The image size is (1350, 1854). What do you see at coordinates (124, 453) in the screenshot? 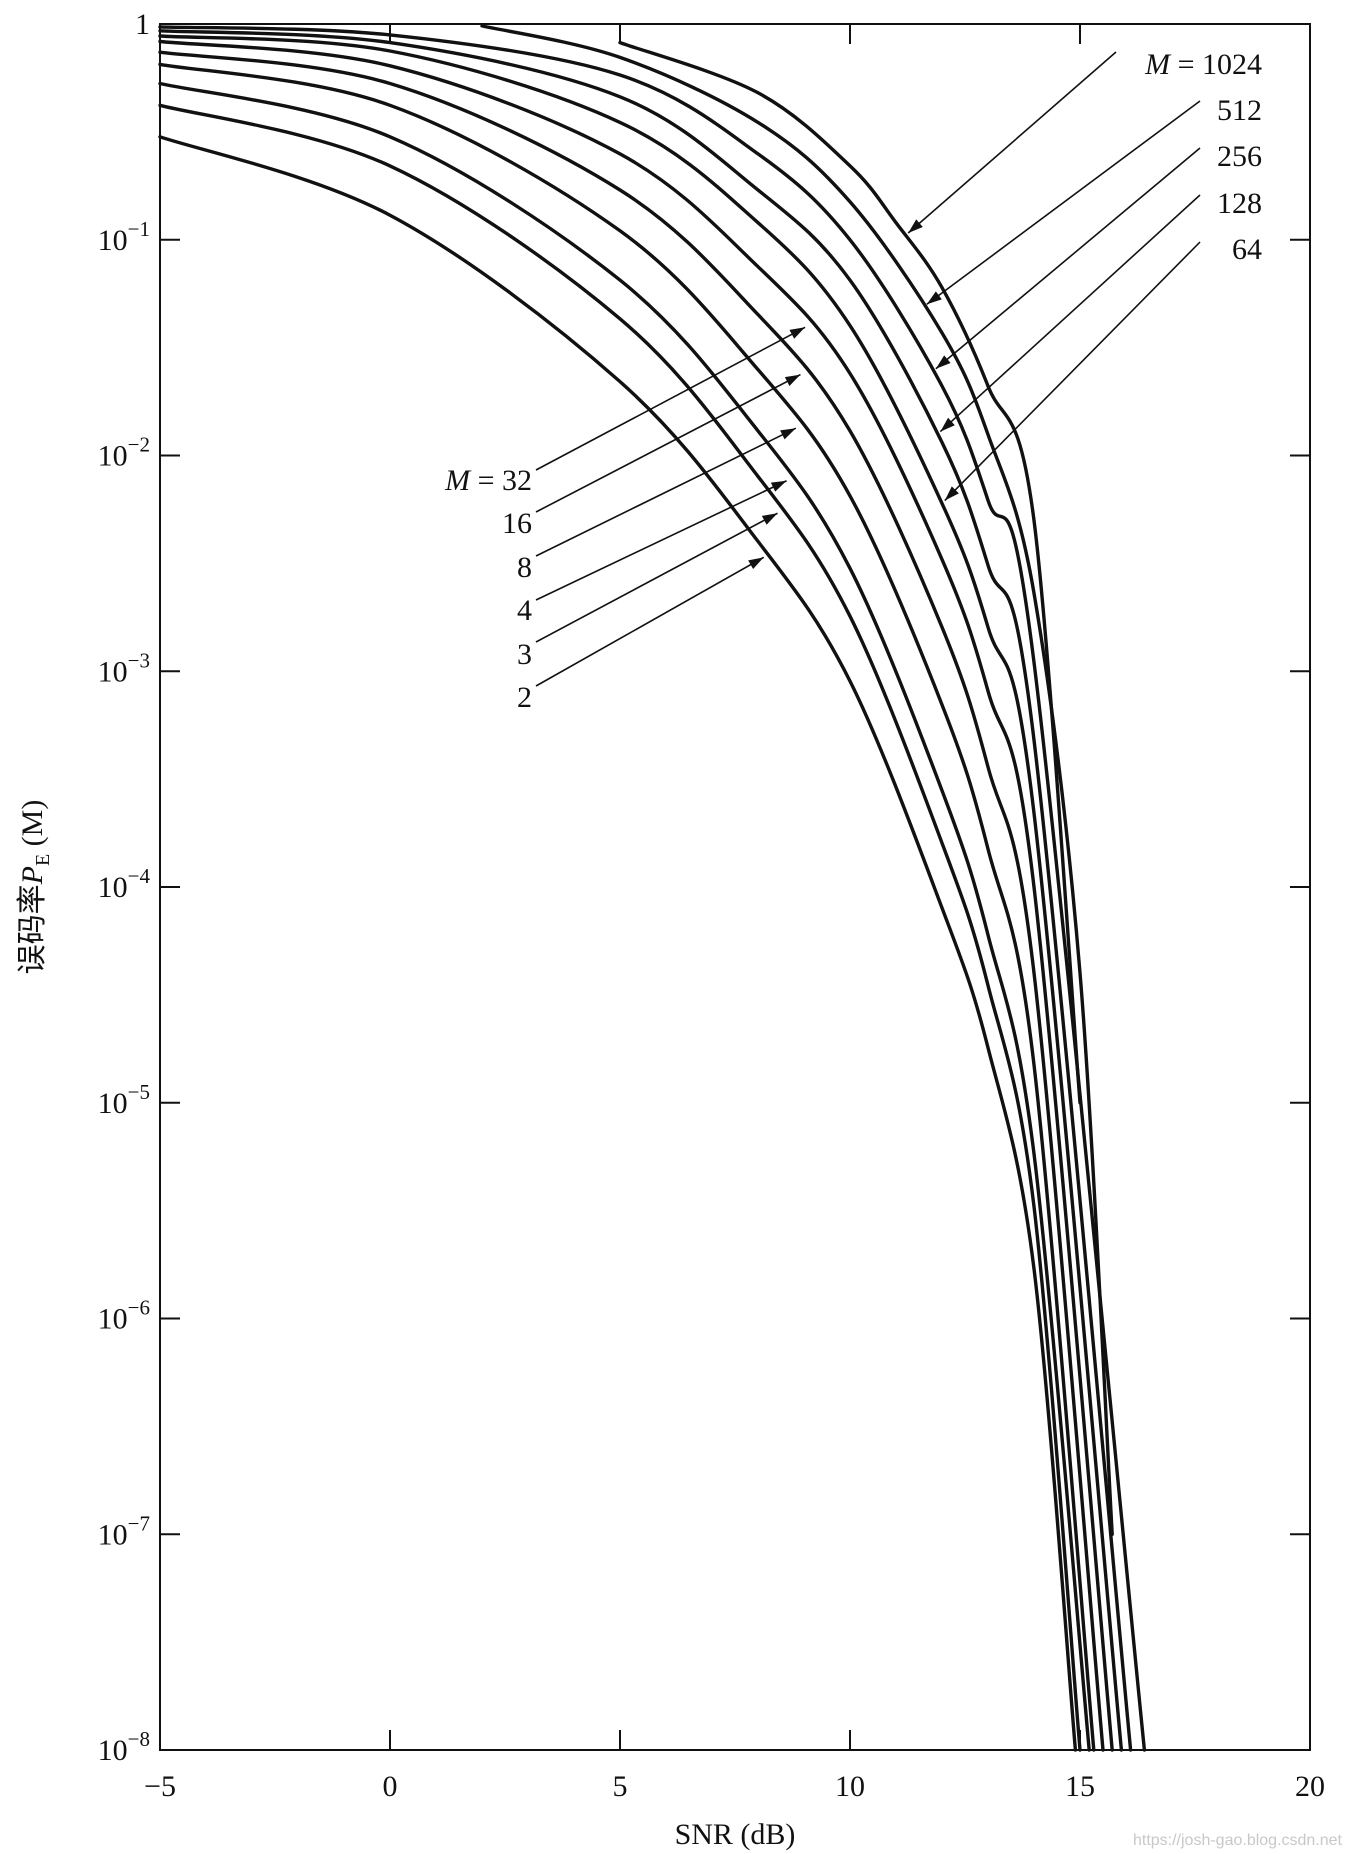
I see `y-tick-label: 10⁻²` at bounding box center [124, 453].